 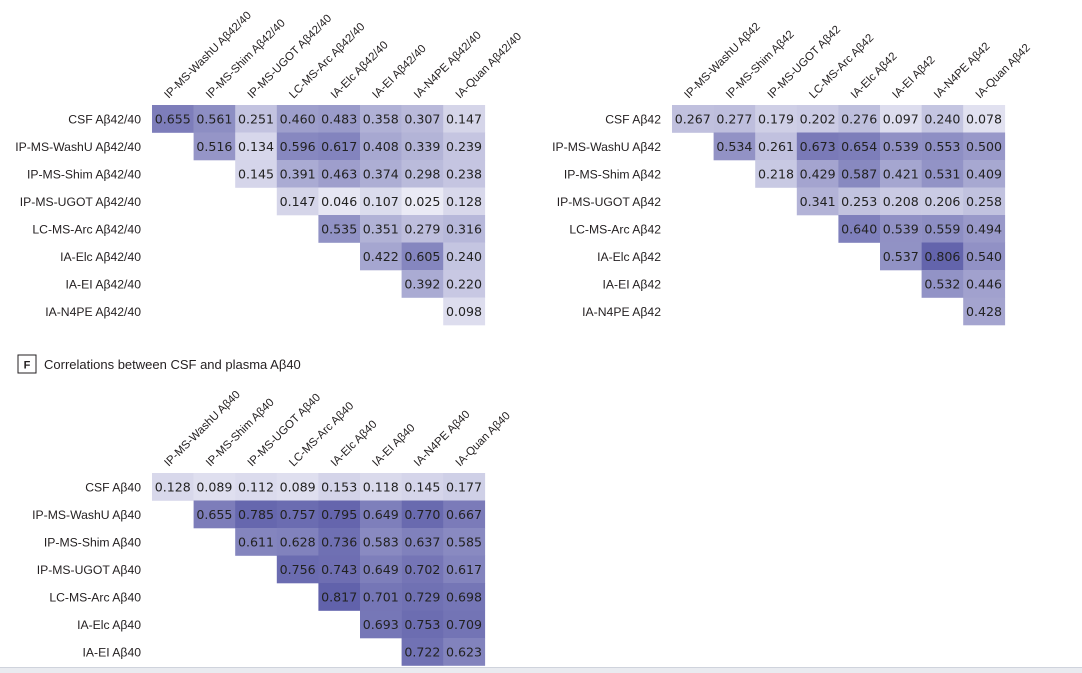 What do you see at coordinates (104, 119) in the screenshot?
I see `row-label: CSF Aβ42/40` at bounding box center [104, 119].